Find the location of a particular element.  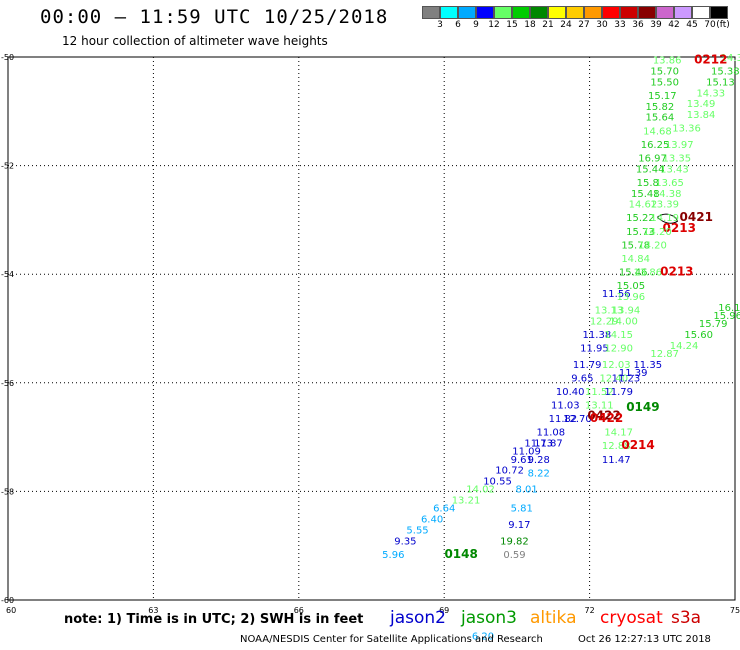

data-point-label: 13.35 is located at coordinates (677, 158).